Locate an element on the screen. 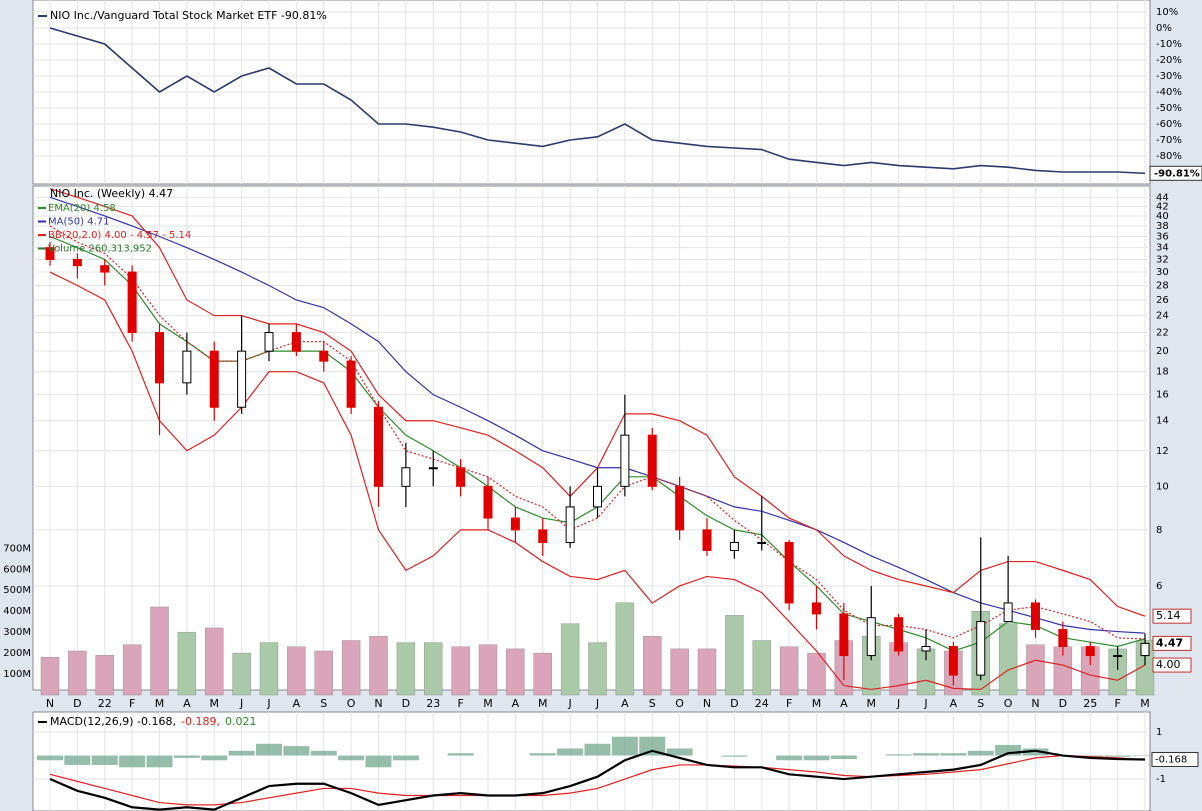 The width and height of the screenshot is (1202, 811). y-tick-label: 100M is located at coordinates (17, 674).